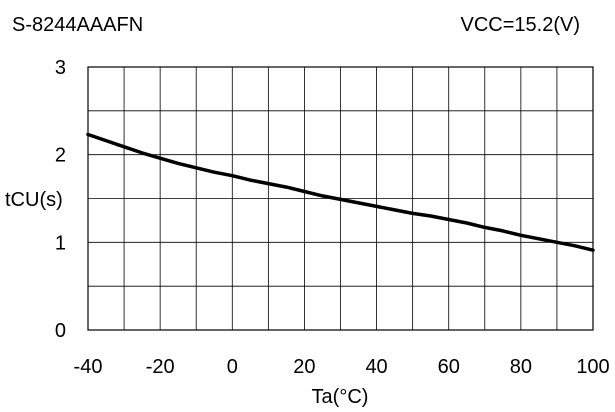 The width and height of the screenshot is (615, 412). I want to click on part-number-label: S-8244AAAFN, so click(77, 25).